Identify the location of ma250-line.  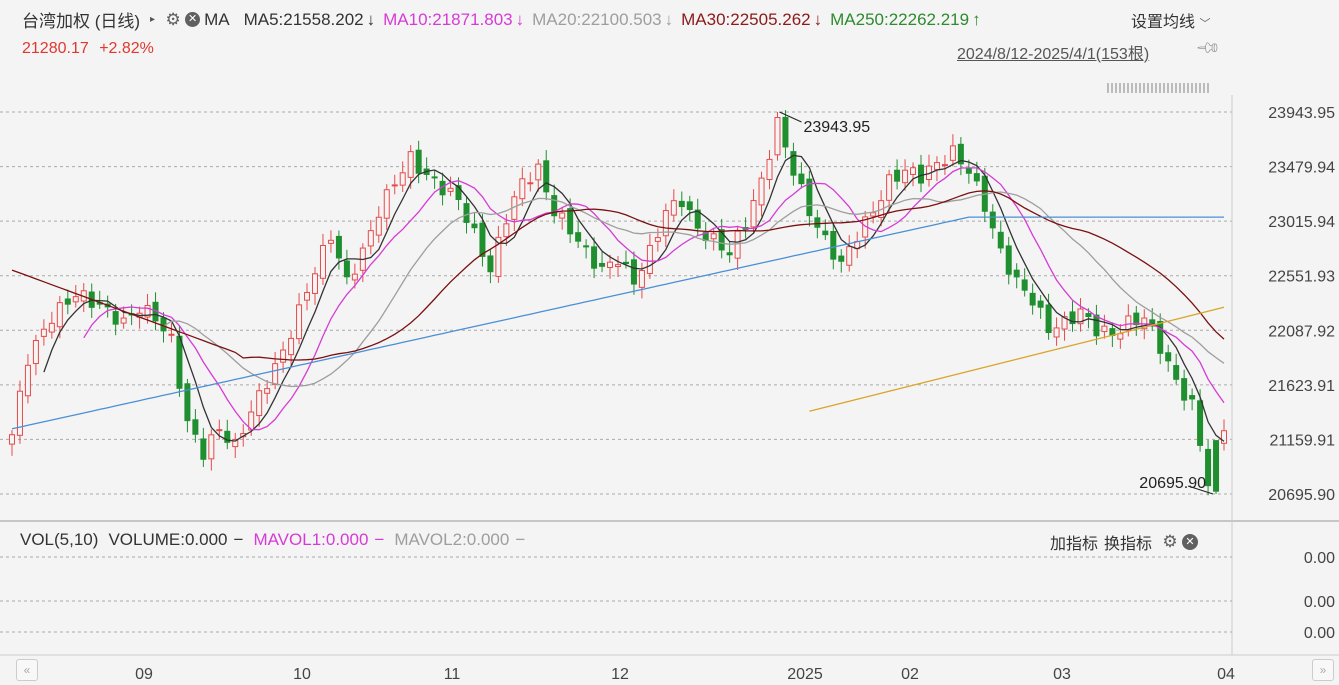
(1017, 359).